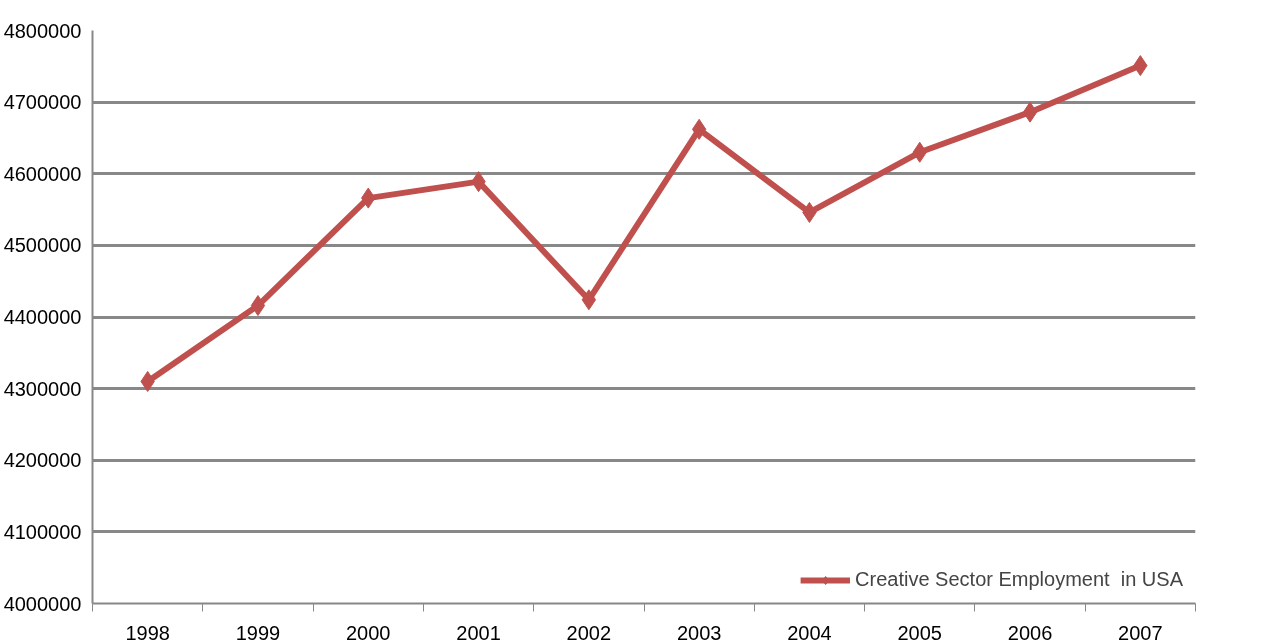 This screenshot has width=1265, height=644. Describe the element at coordinates (42, 102) in the screenshot. I see `y-tick-label: 4700000` at that location.